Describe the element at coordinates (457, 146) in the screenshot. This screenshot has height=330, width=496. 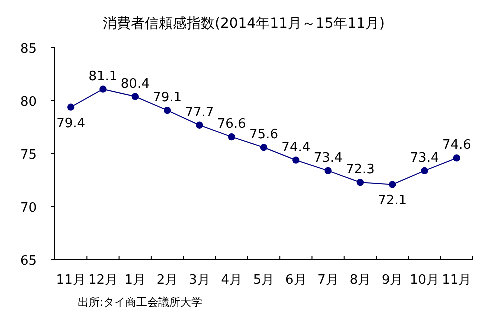
I see `data-label: 74.6` at that location.